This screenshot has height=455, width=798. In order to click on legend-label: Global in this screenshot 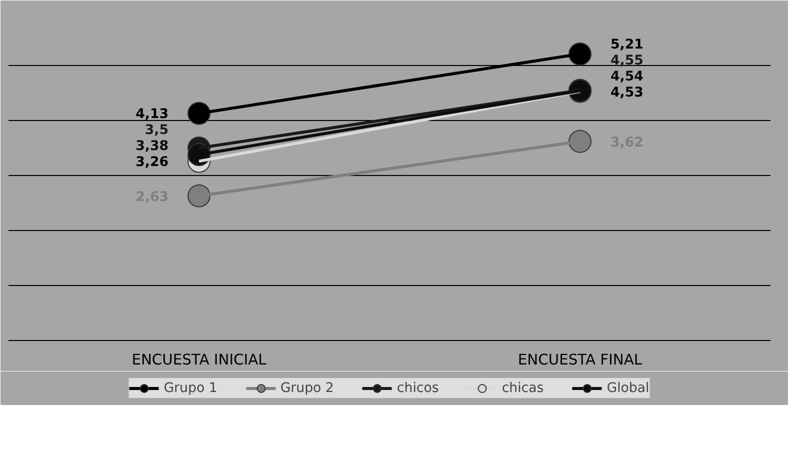, I will do `click(628, 388)`.